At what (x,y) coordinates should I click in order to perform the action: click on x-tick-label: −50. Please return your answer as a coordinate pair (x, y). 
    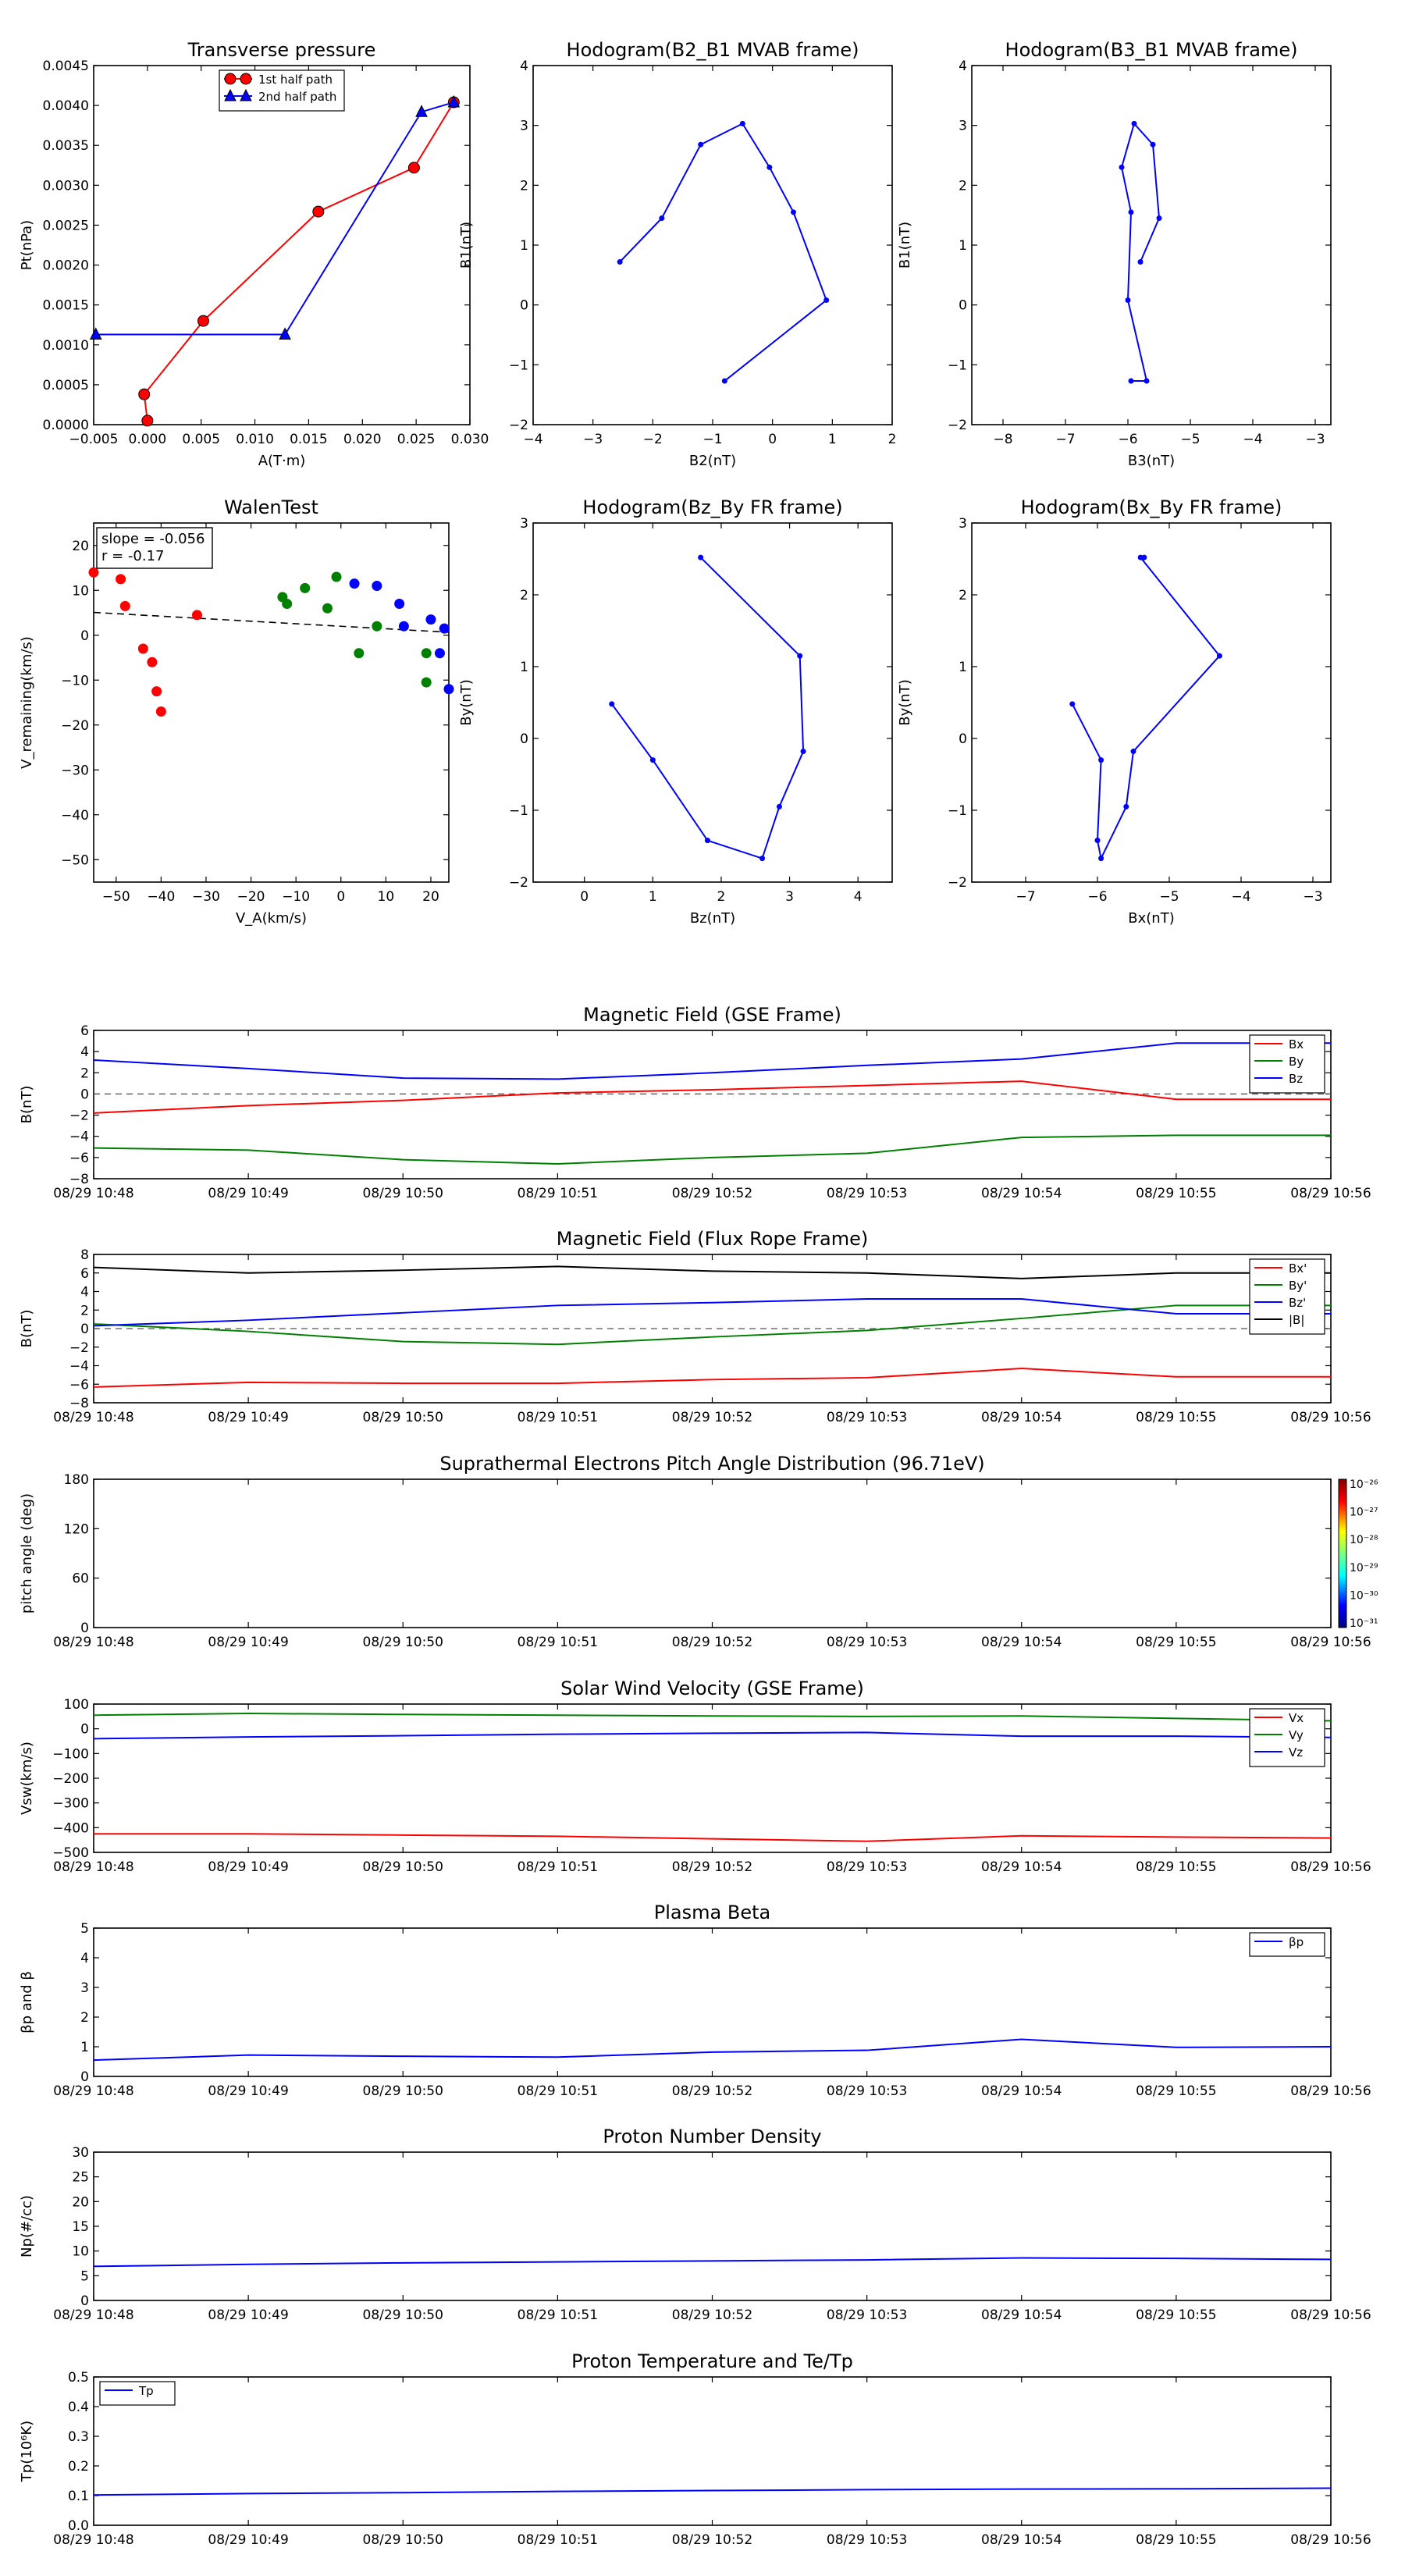
    Looking at the image, I should click on (116, 897).